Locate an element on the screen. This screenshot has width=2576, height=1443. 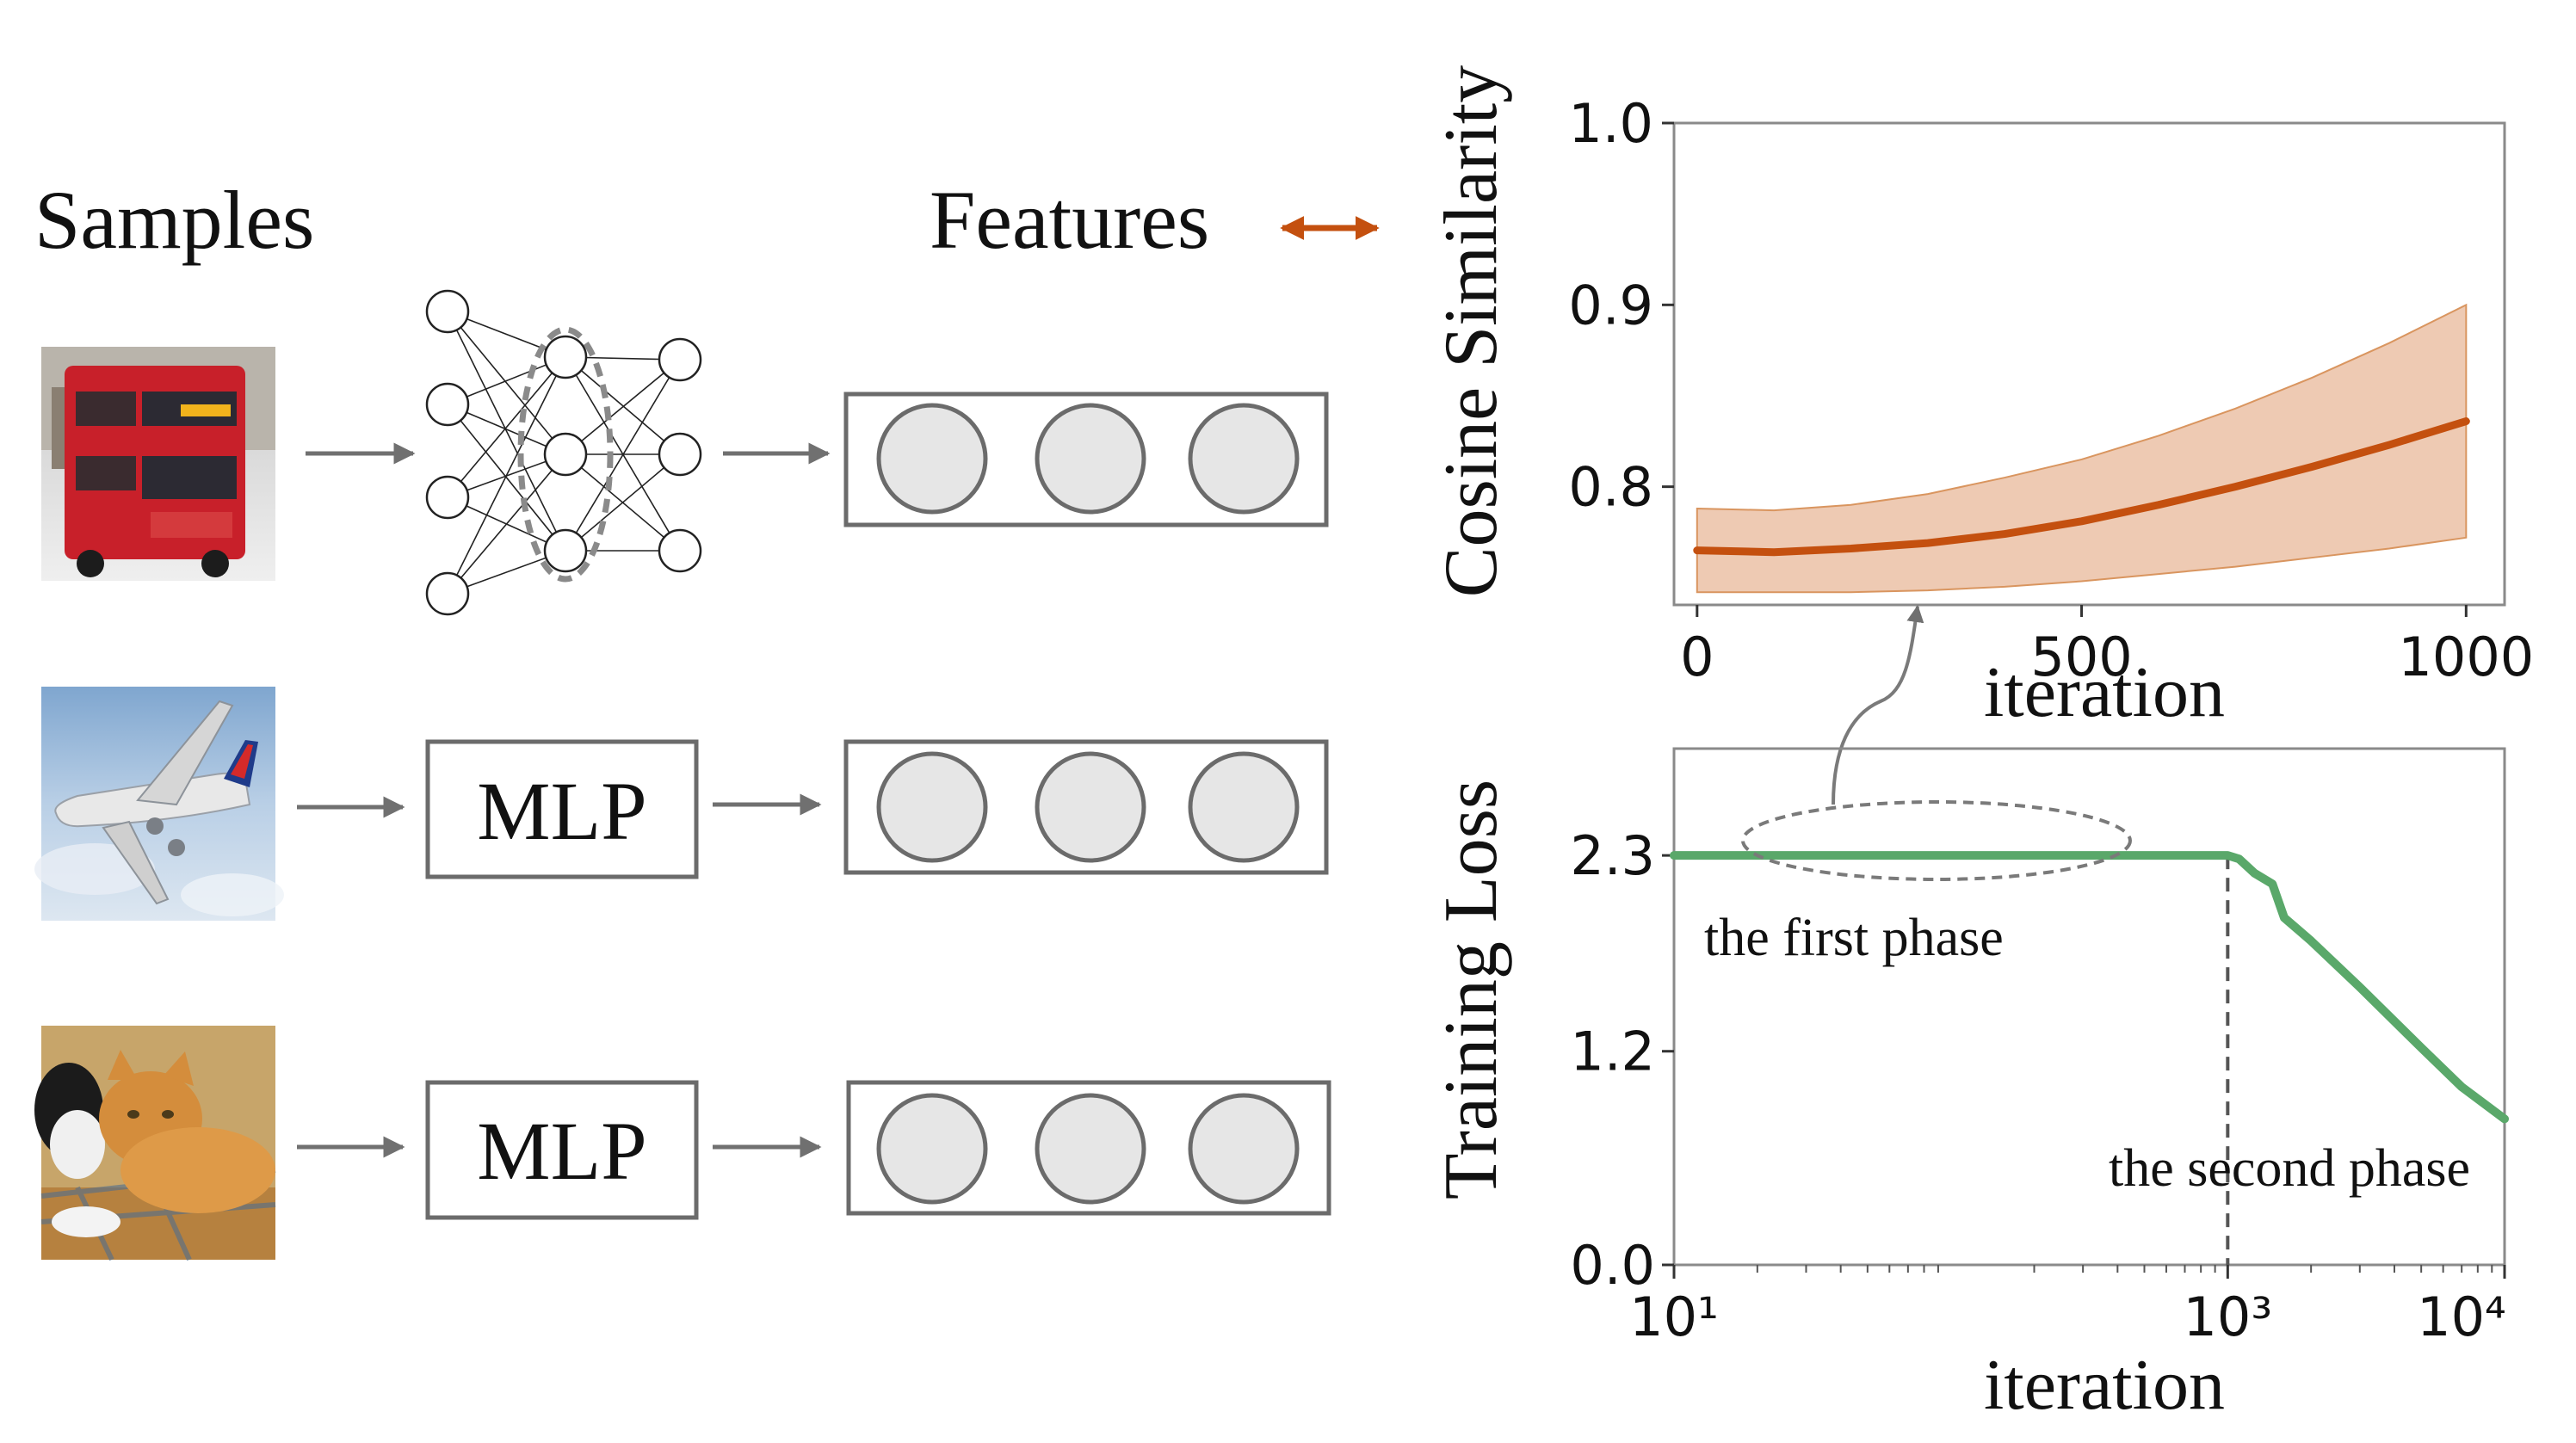
cosine-ytick-label: 0.8 is located at coordinates (1610, 487).